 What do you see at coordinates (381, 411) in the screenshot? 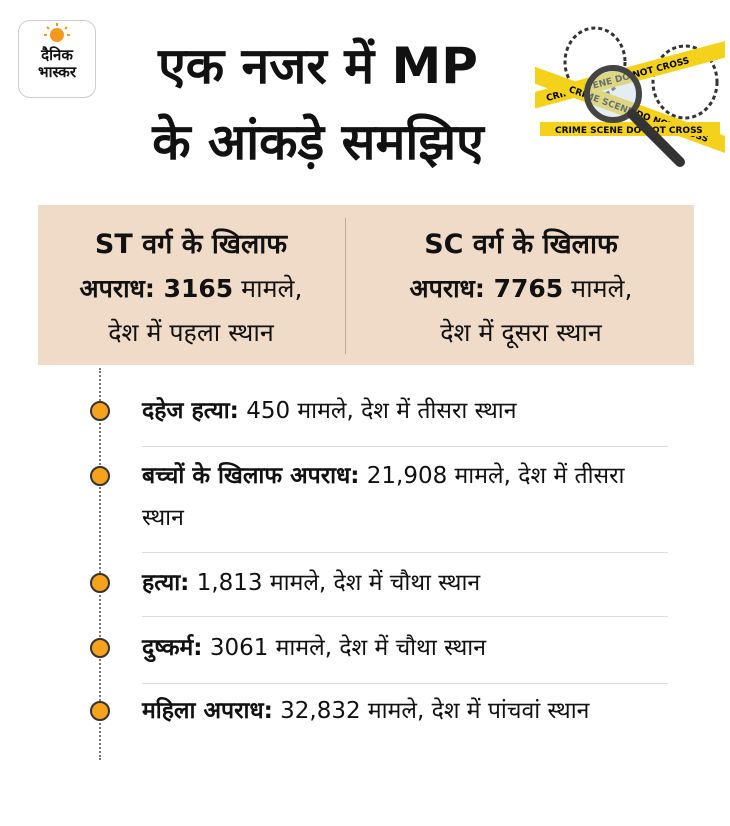
I see `item-text: 450 मामले, देश में तीसरा स्थान` at bounding box center [381, 411].